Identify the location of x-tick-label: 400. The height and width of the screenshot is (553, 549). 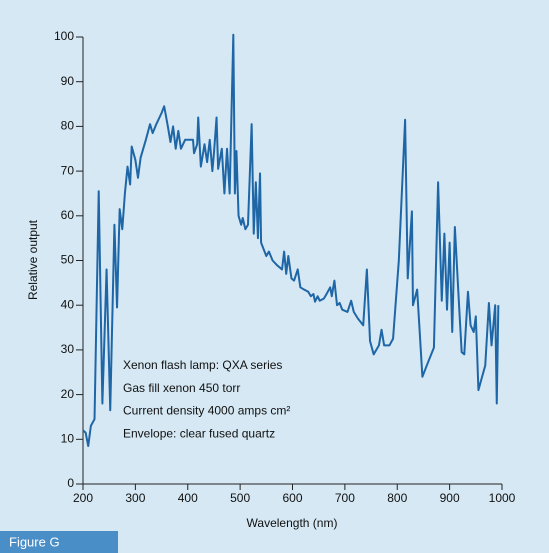
(188, 498).